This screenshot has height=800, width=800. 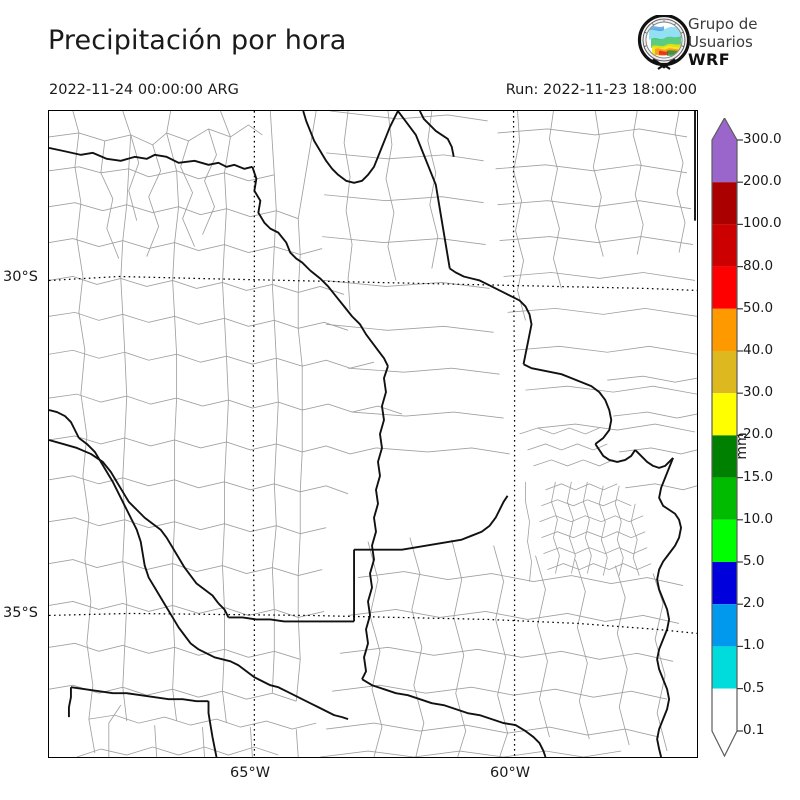 I want to click on latitude-tick-35s: 35°S, so click(x=20, y=613).